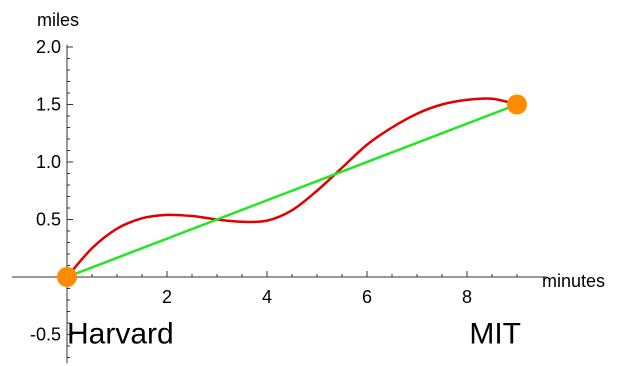 This screenshot has width=626, height=366. Describe the element at coordinates (495, 334) in the screenshot. I see `mit-label: MIT` at that location.